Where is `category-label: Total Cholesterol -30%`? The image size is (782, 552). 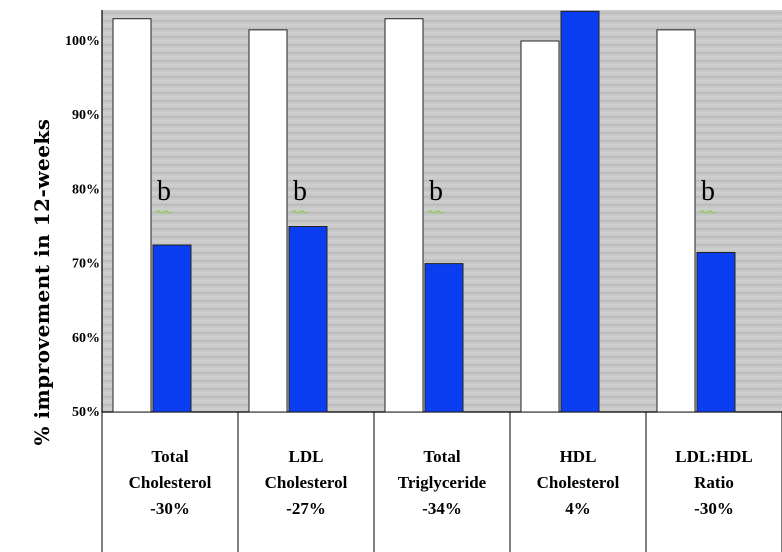
category-label: Total Cholesterol -30% is located at coordinates (170, 482).